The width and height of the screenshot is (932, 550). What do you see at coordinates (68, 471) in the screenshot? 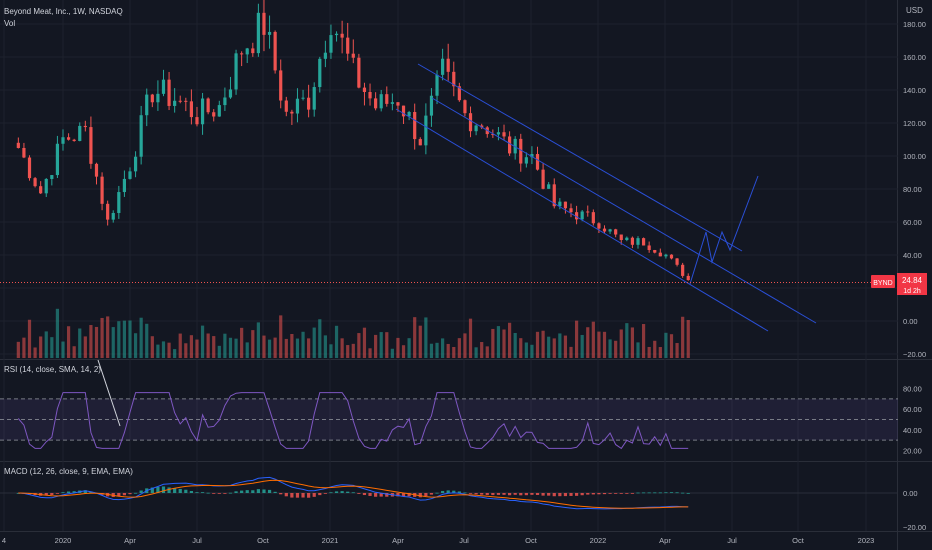
I see `macd-label: MACD (12, 26, close, 9, EMA, EMA)` at bounding box center [68, 471].